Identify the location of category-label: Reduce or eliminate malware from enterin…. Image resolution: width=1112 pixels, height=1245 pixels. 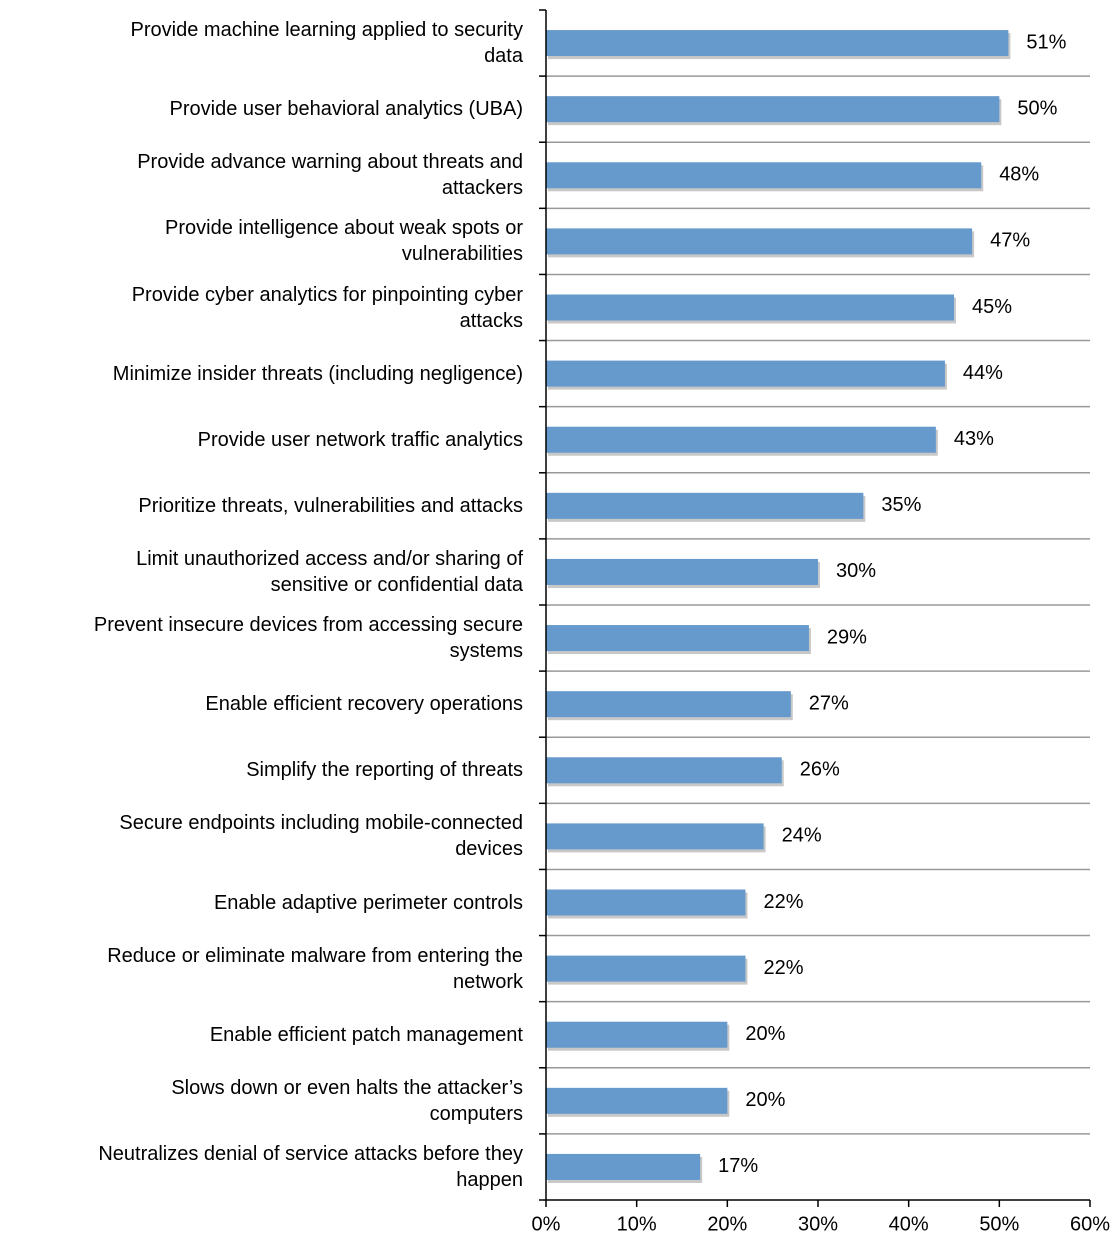
(315, 968).